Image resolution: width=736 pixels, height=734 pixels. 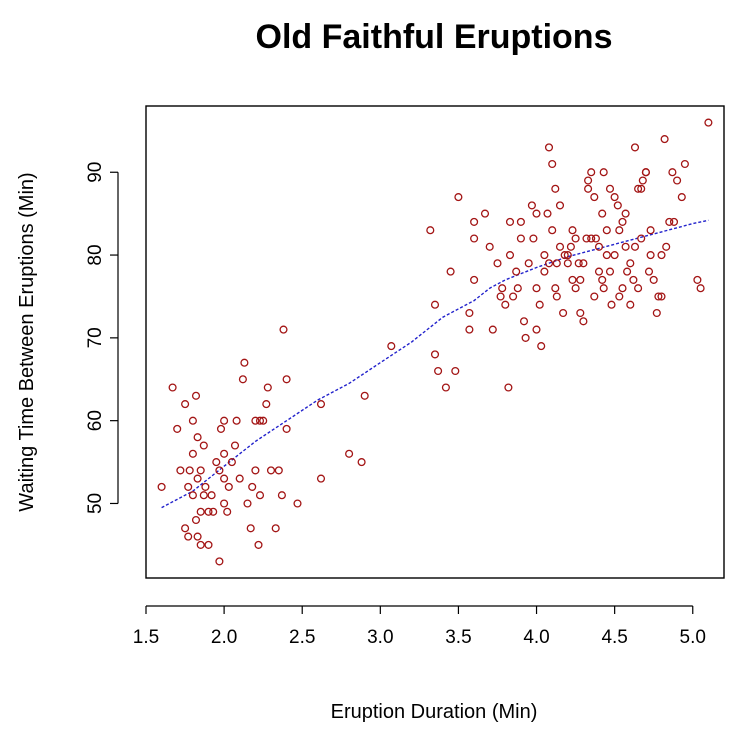 I want to click on x-tick-label: 2.0, so click(x=224, y=637).